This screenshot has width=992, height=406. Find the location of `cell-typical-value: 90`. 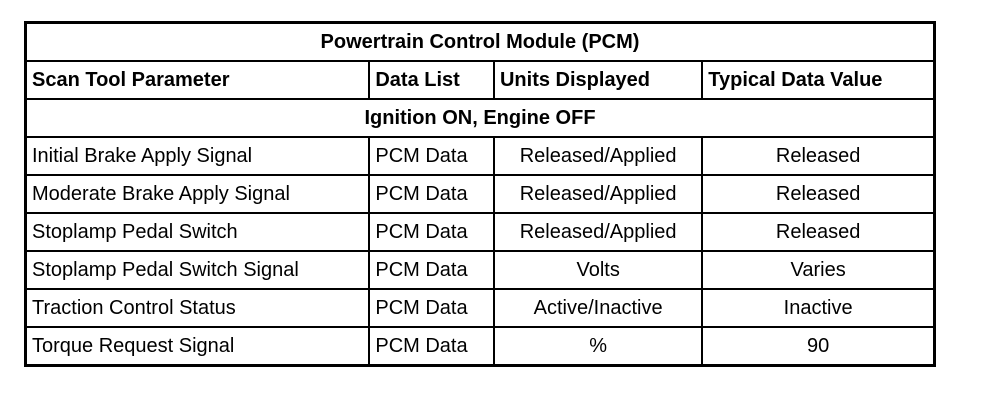

cell-typical-value: 90 is located at coordinates (818, 346).